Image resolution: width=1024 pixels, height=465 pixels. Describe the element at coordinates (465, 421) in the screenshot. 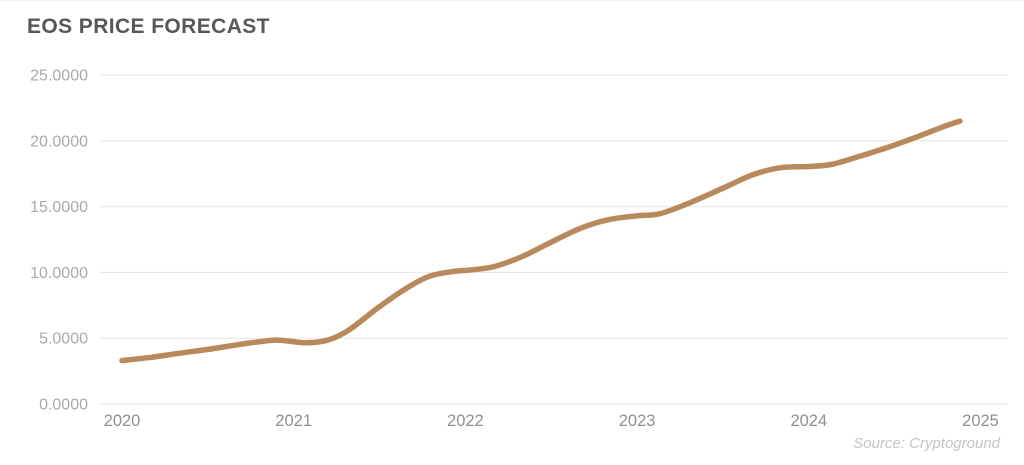

I see `x-axis-tick-label: 2022` at that location.